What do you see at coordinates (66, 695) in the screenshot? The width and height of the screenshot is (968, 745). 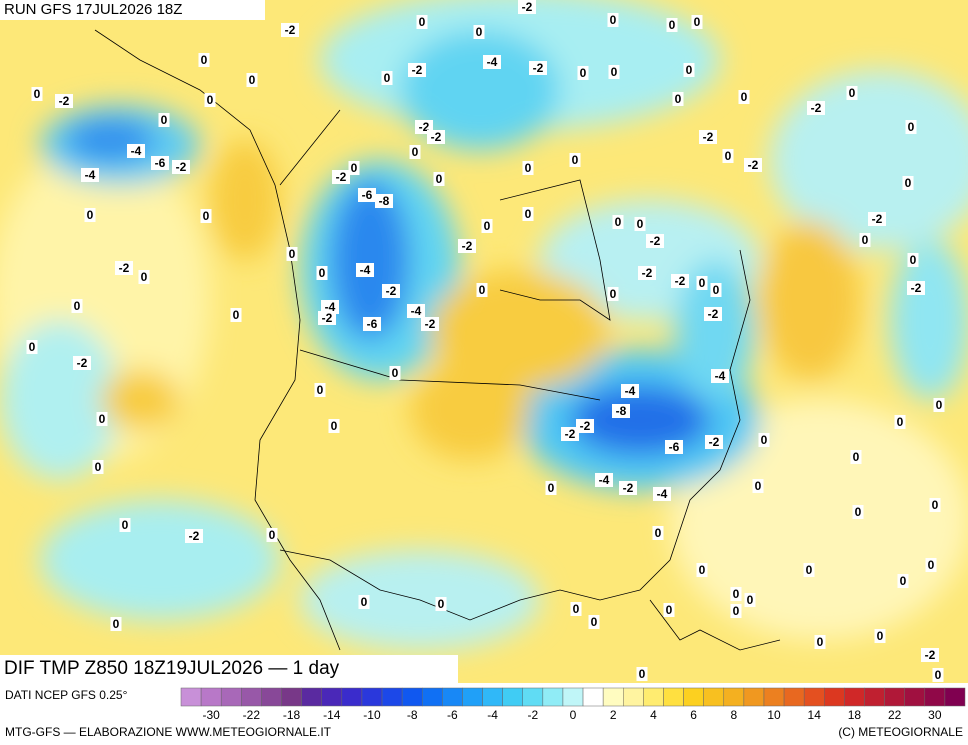 I see `source-label: DATI NCEP GFS 0.25°` at bounding box center [66, 695].